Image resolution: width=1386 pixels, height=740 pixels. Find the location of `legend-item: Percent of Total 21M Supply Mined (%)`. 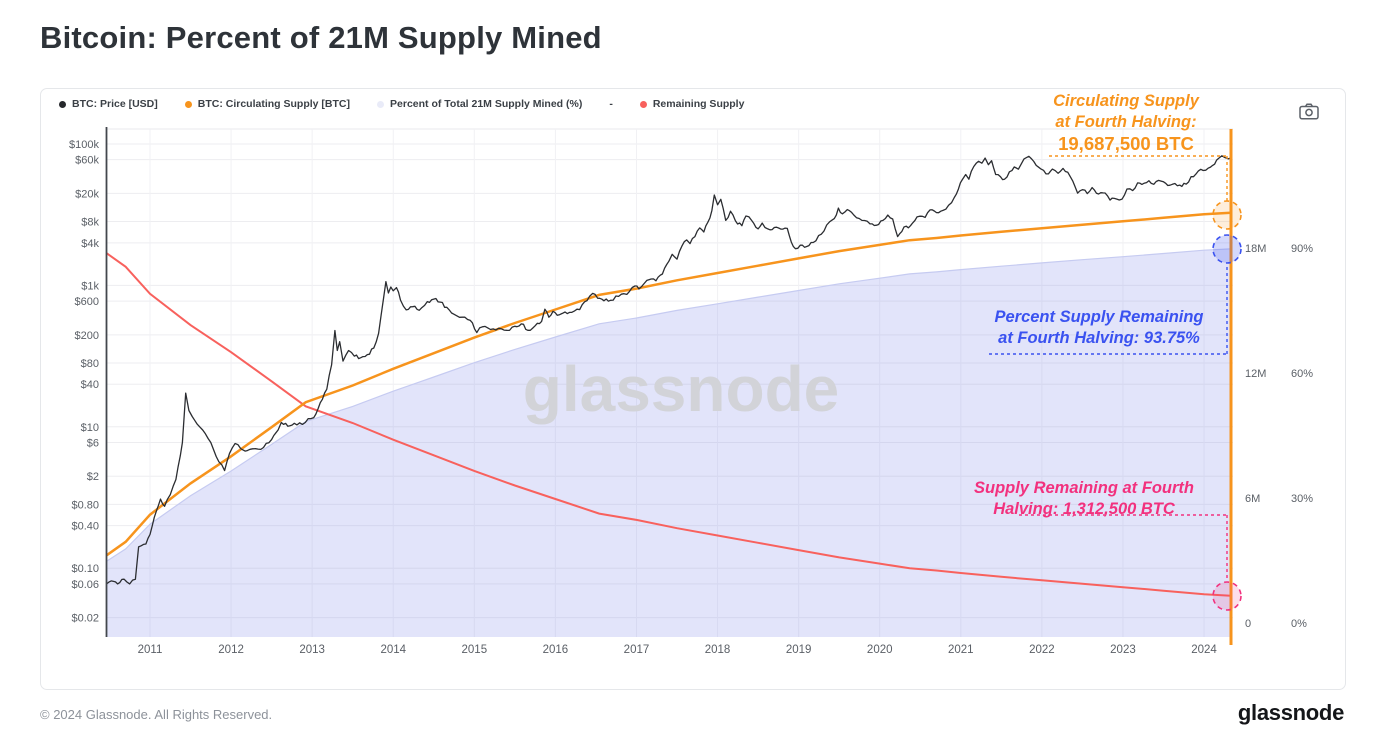

legend-item: Percent of Total 21M Supply Mined (%) is located at coordinates (479, 104).